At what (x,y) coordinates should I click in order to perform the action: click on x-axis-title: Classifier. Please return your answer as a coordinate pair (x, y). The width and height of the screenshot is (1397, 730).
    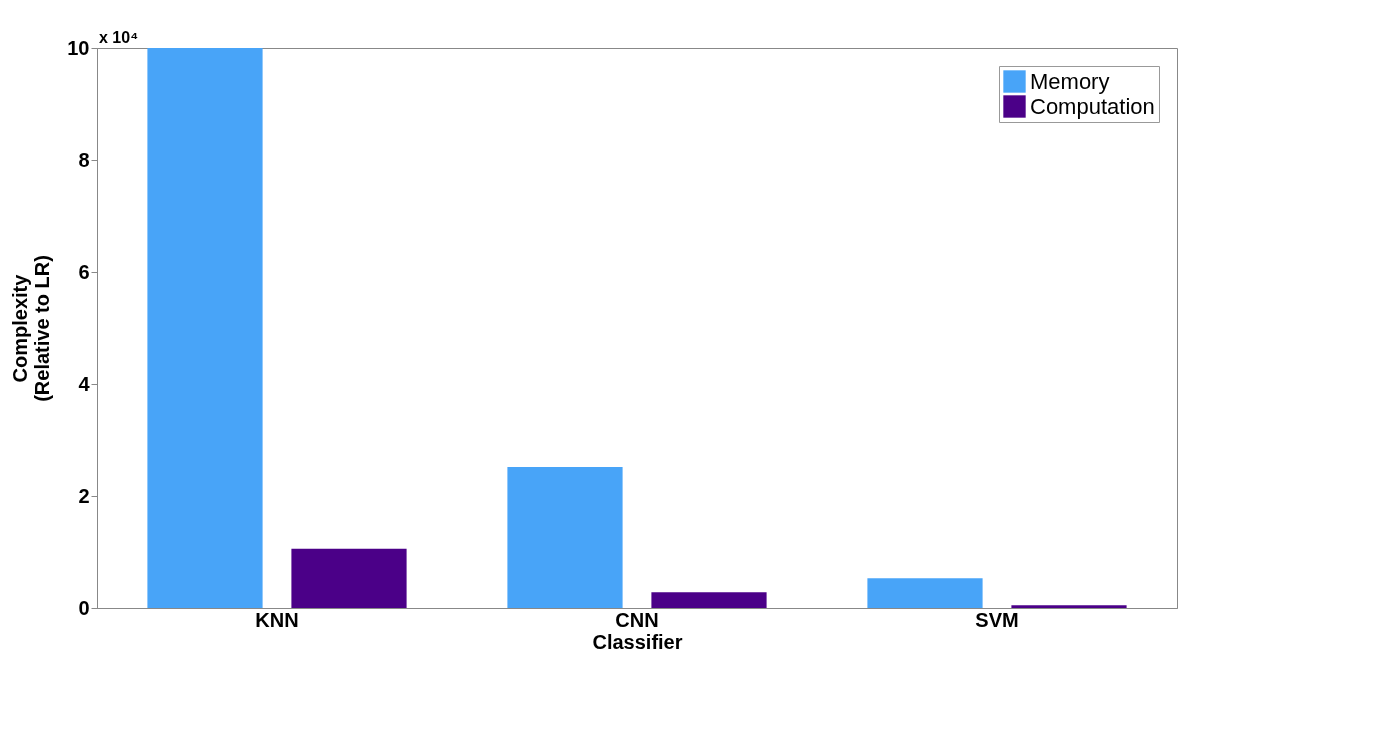
    Looking at the image, I should click on (637, 641).